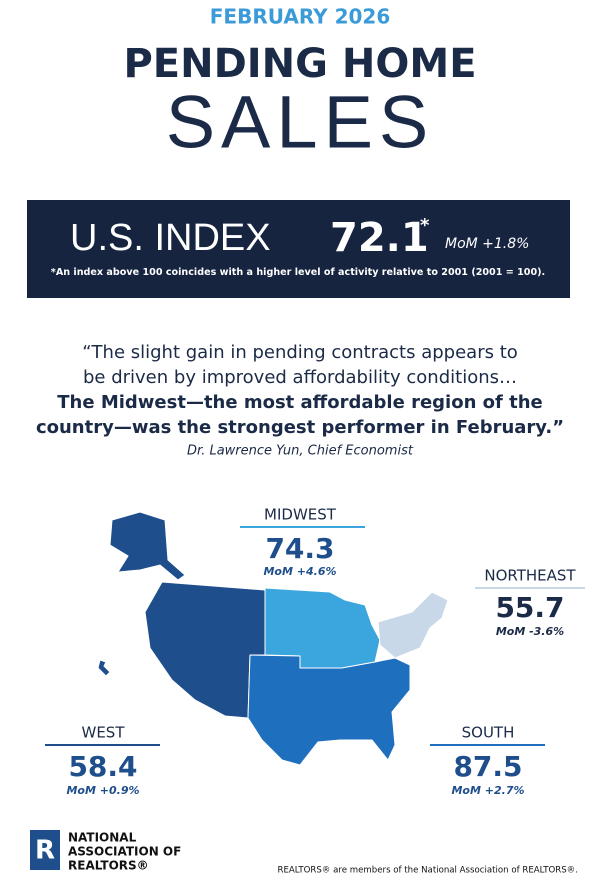 The width and height of the screenshot is (600, 890). Describe the element at coordinates (108, 866) in the screenshot. I see `logo-text: REALTORS®` at that location.